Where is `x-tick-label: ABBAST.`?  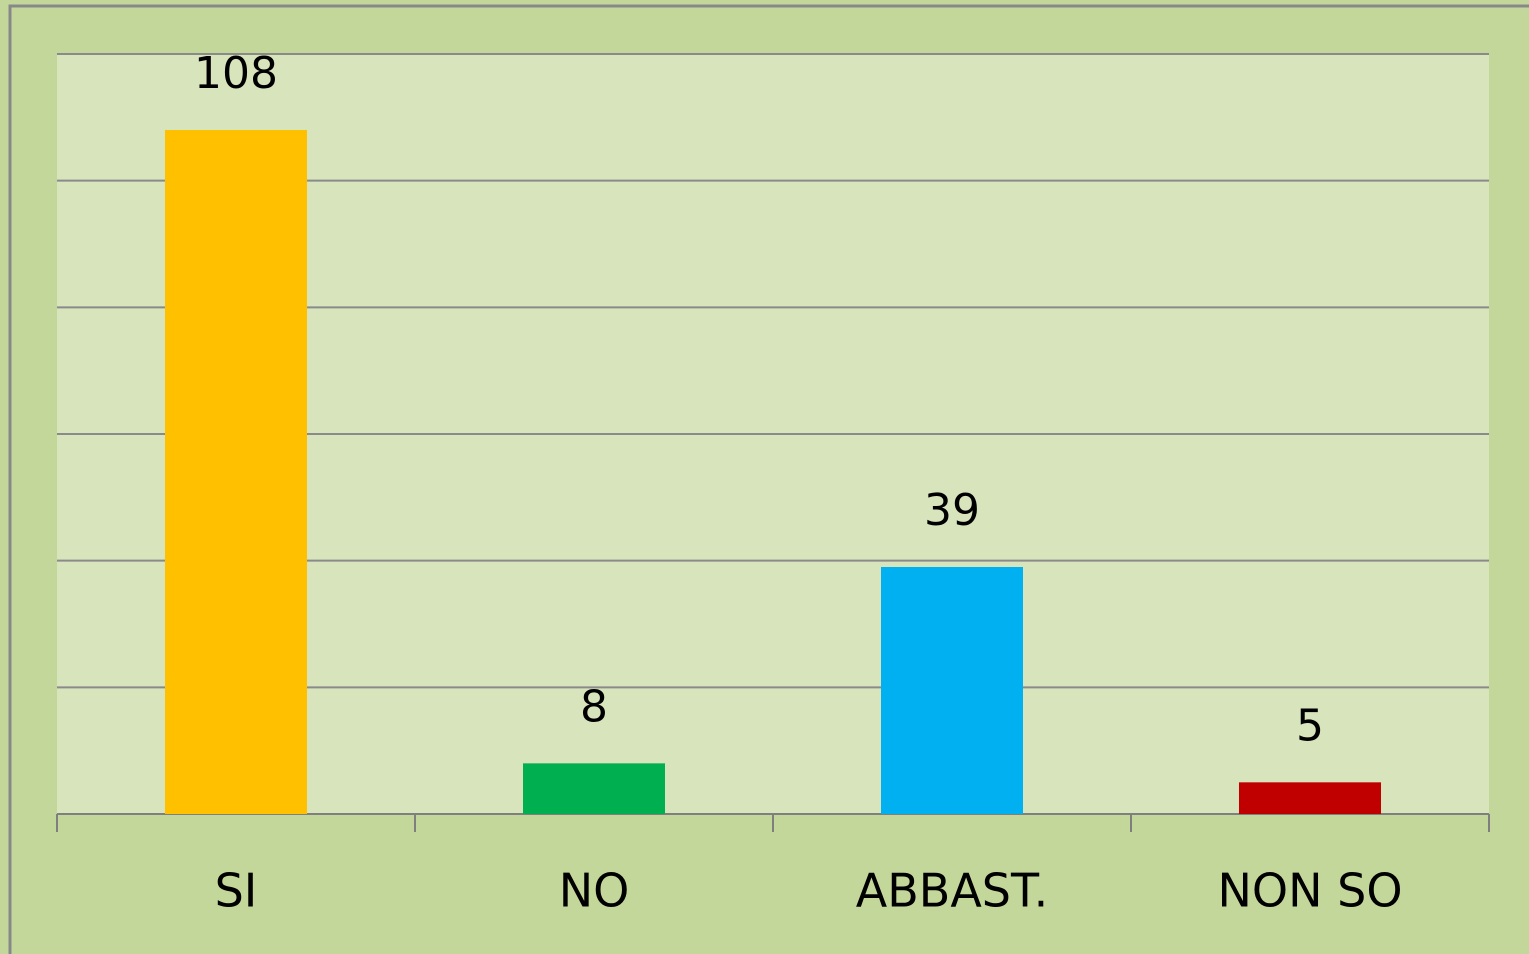
x-tick-label: ABBAST. is located at coordinates (952, 891).